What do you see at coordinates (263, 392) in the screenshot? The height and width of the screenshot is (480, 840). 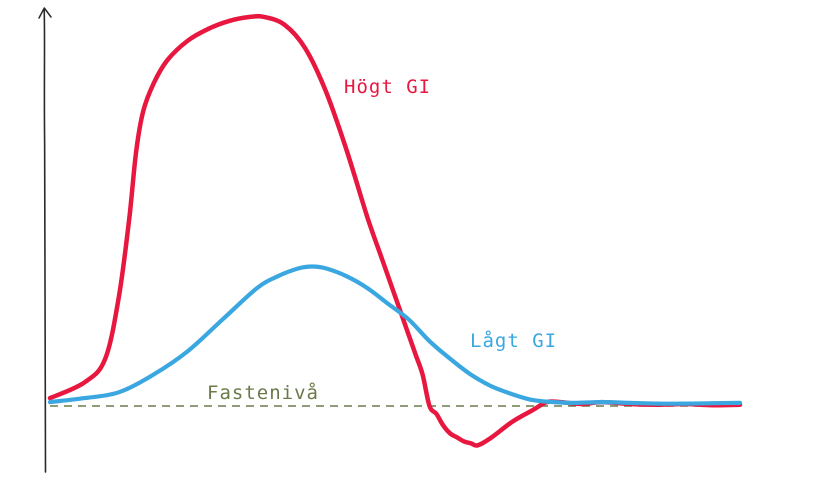 I see `baseline-label: Fastenivå` at bounding box center [263, 392].